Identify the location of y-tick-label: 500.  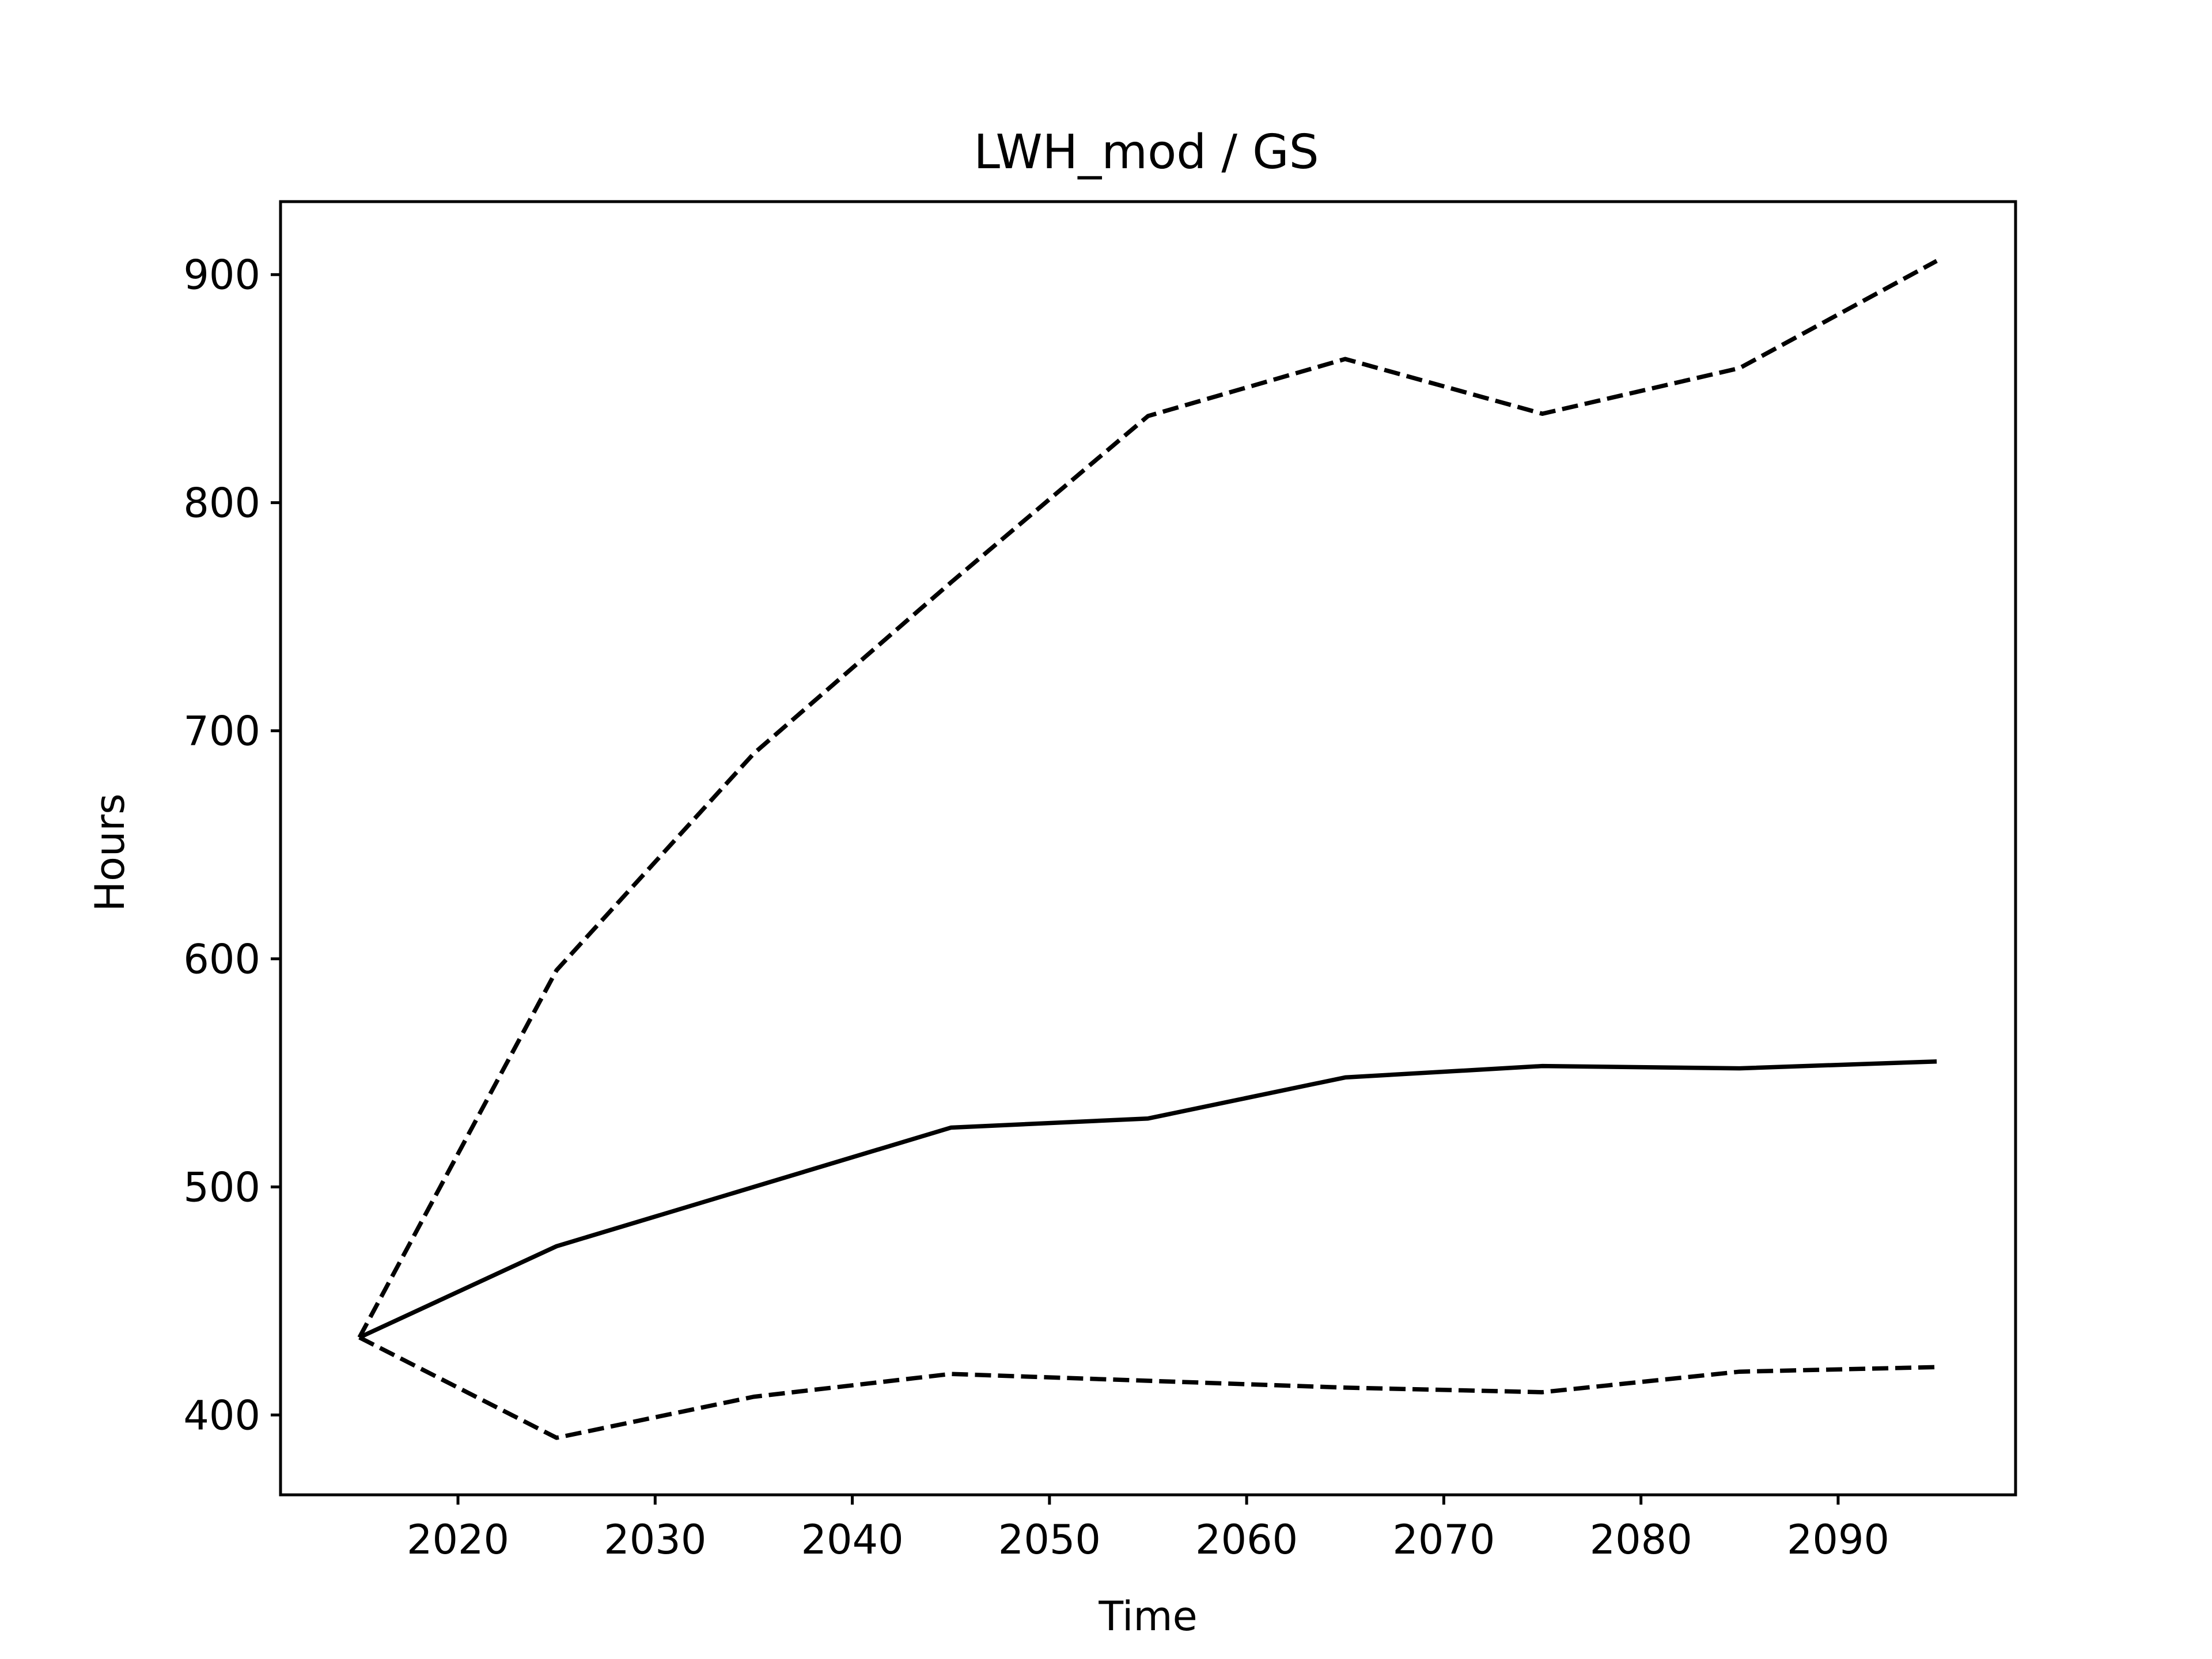
(221, 1187).